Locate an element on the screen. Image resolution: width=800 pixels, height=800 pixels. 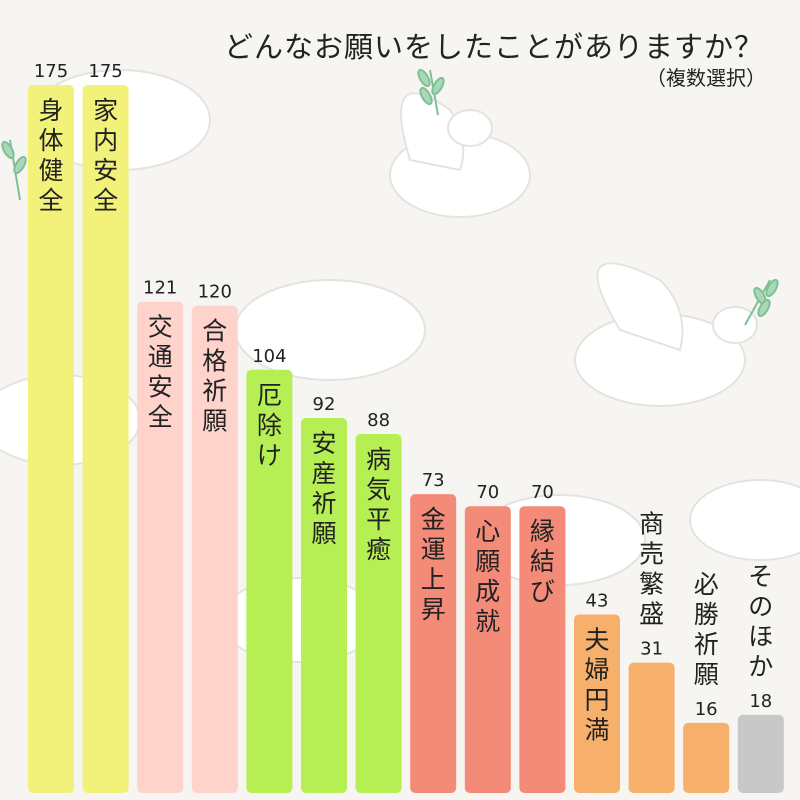
bar-category-label-8: 心願成就 is located at coordinates (487, 576).